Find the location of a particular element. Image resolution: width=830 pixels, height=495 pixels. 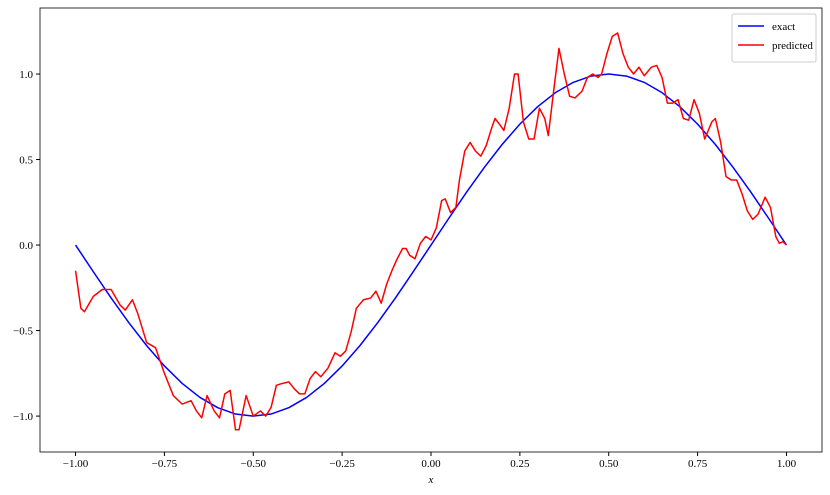

y-tick-label: −1.0 is located at coordinates (23, 417).